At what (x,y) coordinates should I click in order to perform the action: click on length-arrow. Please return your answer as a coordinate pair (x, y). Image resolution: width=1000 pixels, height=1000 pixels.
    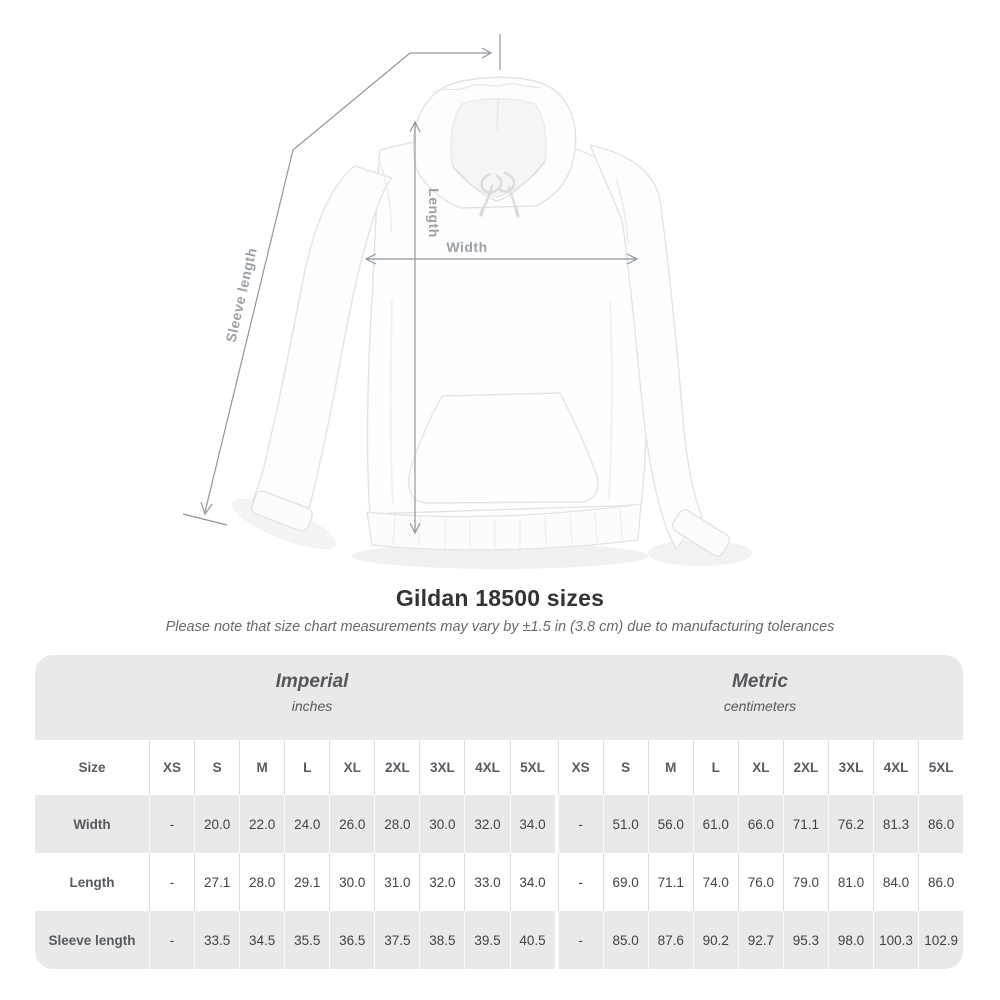
    Looking at the image, I should click on (415, 327).